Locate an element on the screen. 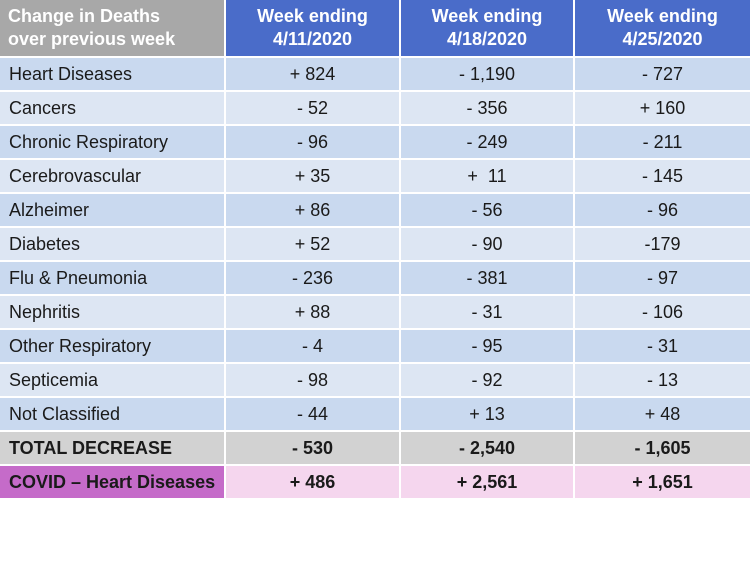 This screenshot has height=564, width=750. row-label: Septicemia is located at coordinates (113, 381).